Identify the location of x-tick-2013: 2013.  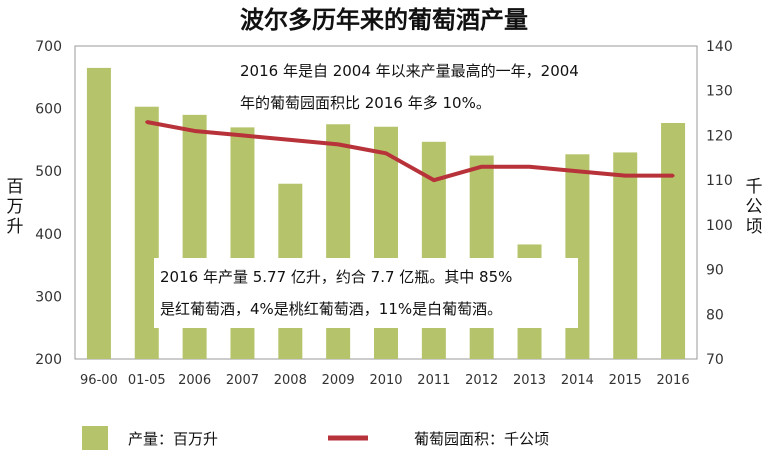
(529, 380).